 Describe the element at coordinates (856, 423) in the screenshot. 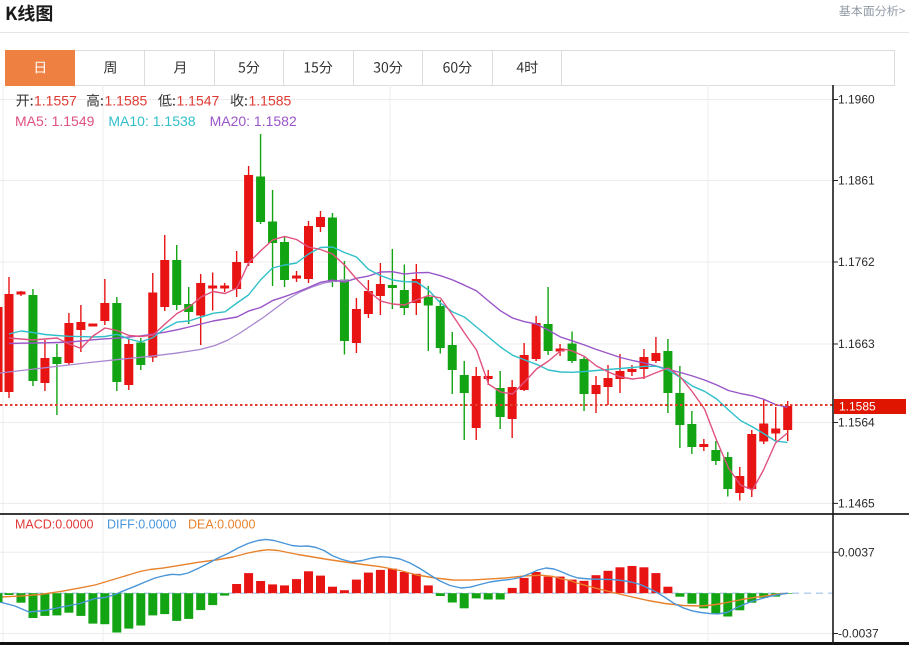

I see `svg-text: 1.1564` at that location.